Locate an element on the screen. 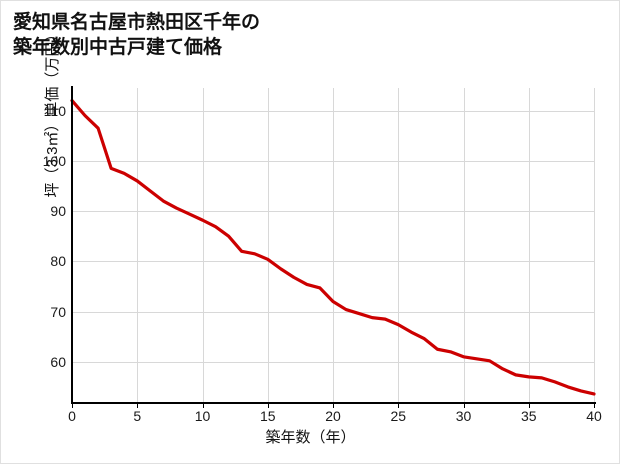 This screenshot has width=621, height=465. x-axis-spine is located at coordinates (333, 403).